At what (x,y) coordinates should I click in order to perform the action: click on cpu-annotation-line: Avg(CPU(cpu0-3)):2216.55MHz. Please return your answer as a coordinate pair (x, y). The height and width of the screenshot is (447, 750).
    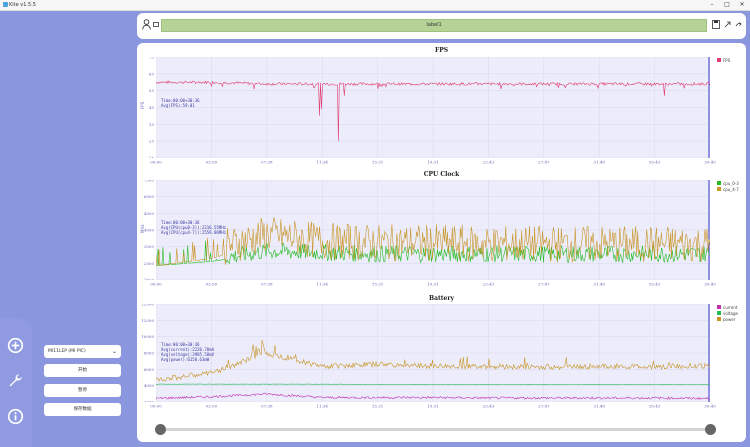
    Looking at the image, I should click on (194, 227).